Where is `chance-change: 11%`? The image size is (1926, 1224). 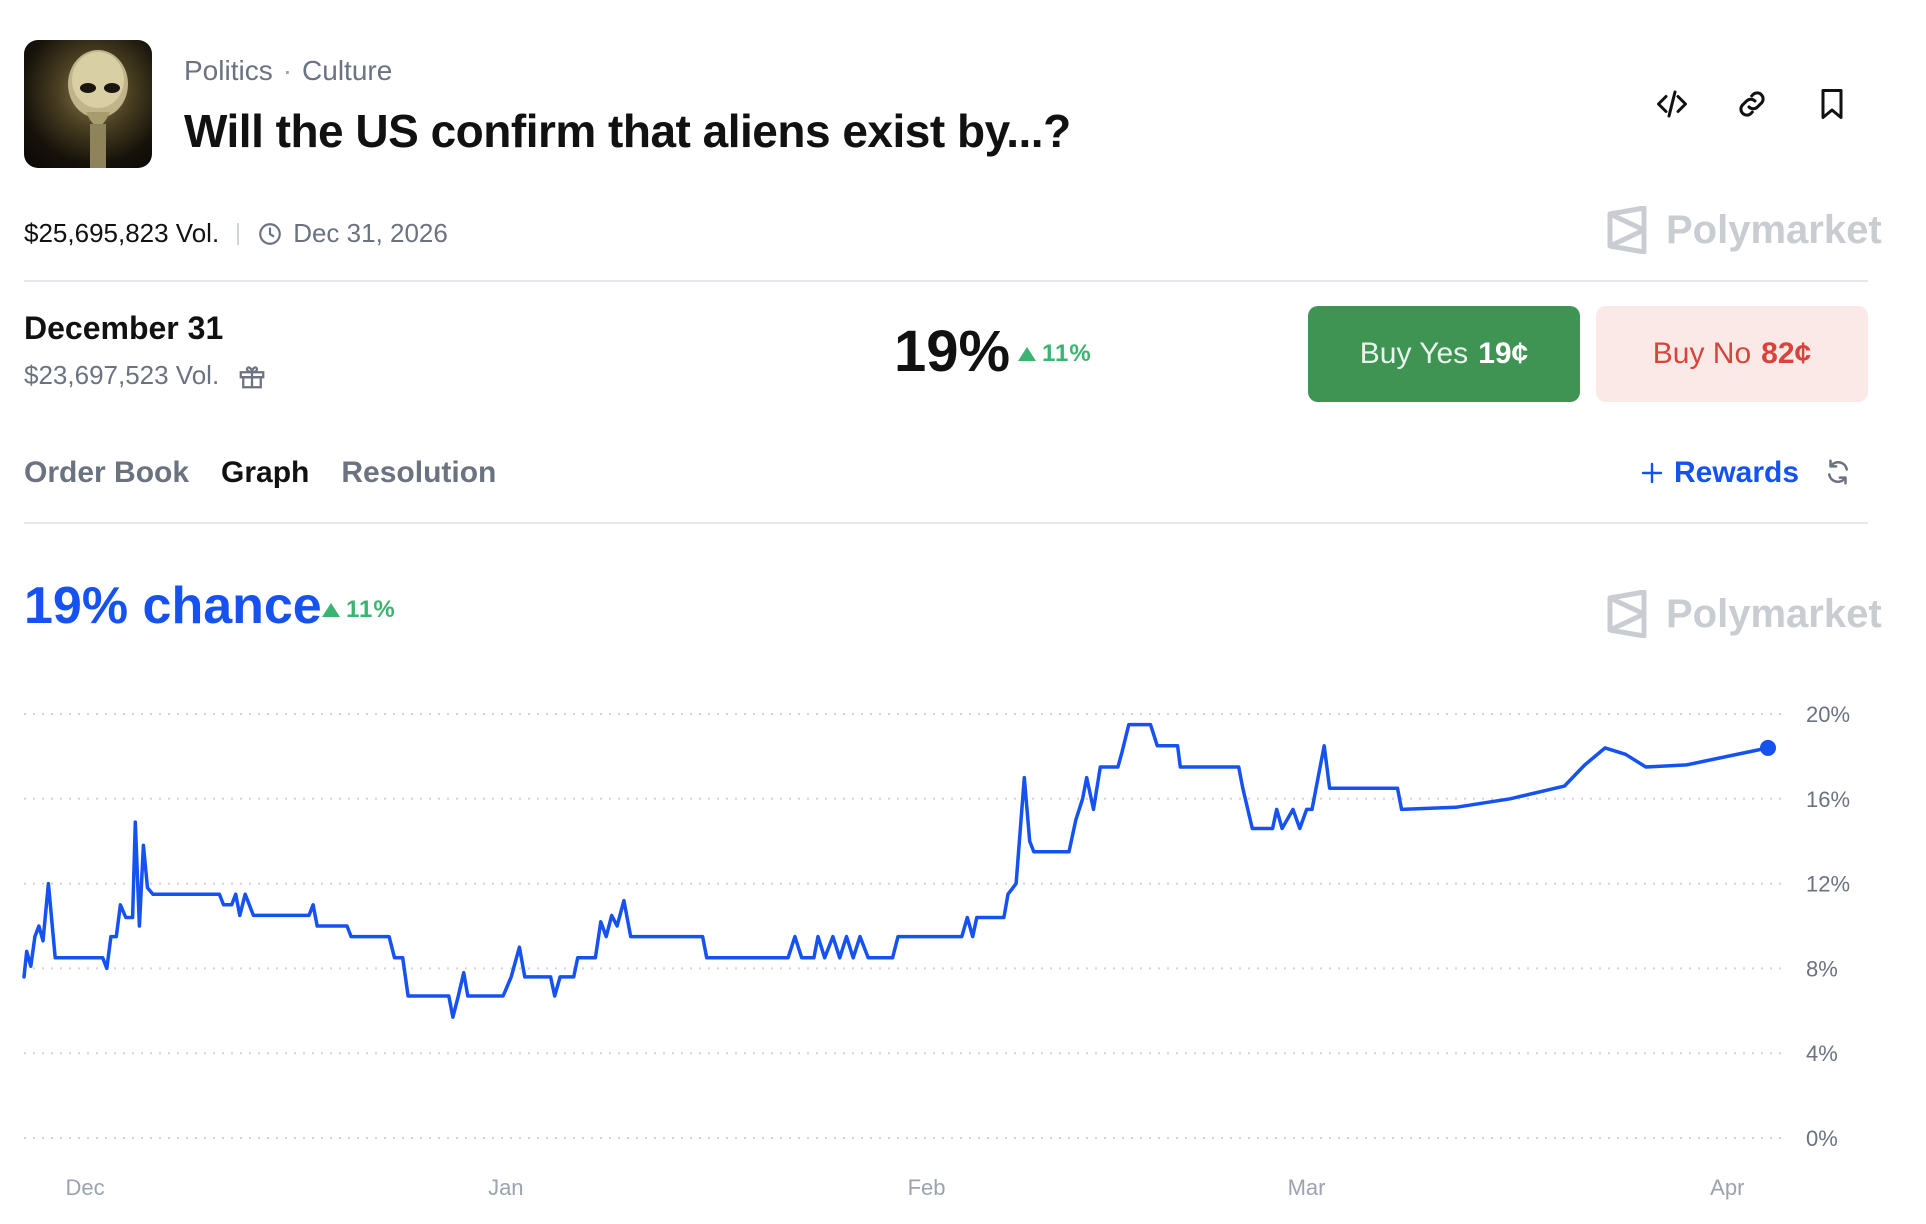
chance-change: 11% is located at coordinates (359, 610).